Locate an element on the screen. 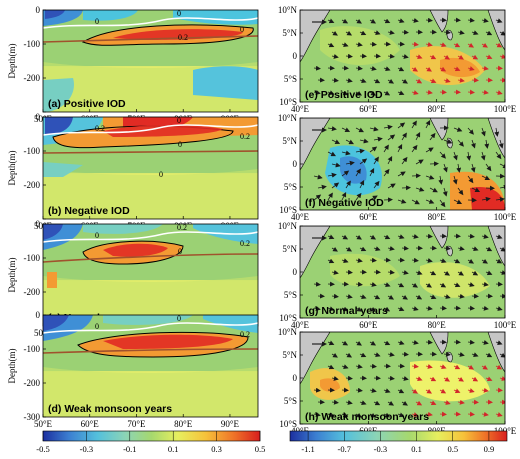  x-tick-label: 60°E is located at coordinates (368, 109).